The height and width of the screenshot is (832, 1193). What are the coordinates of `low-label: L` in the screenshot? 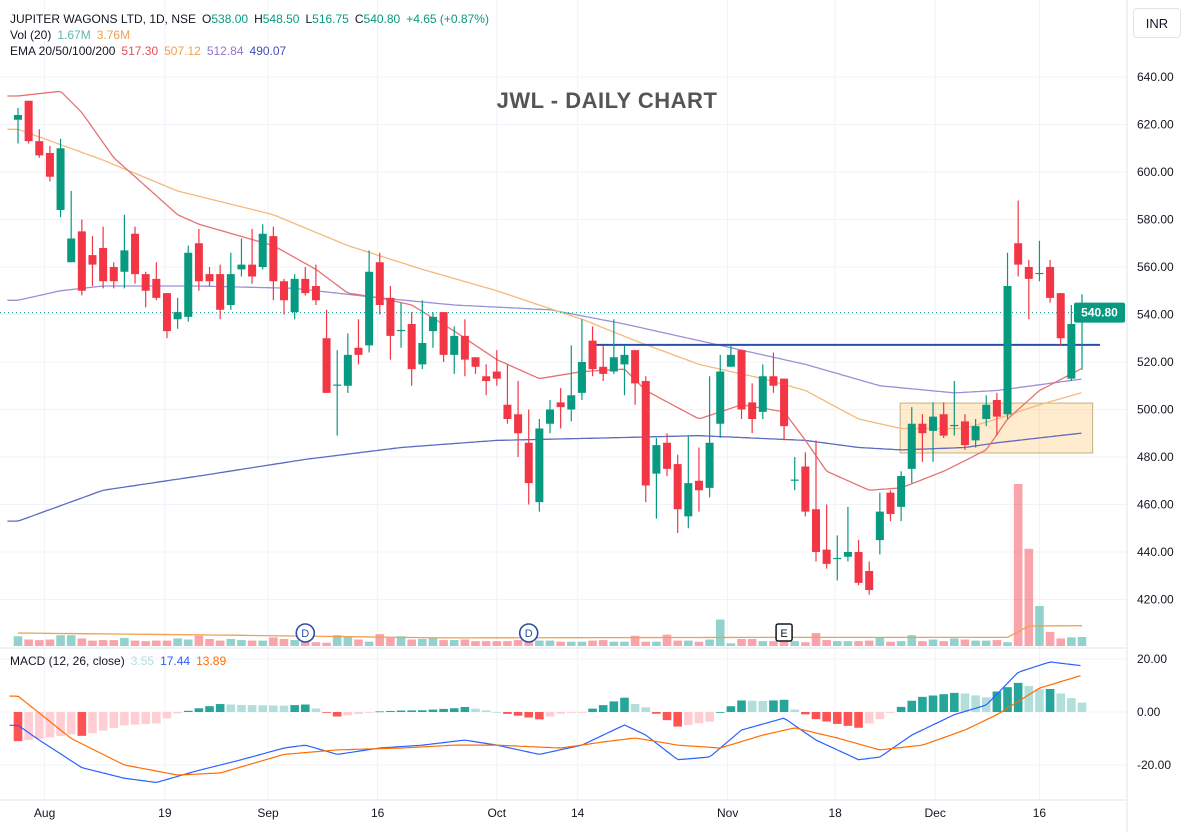 It's located at (309, 19).